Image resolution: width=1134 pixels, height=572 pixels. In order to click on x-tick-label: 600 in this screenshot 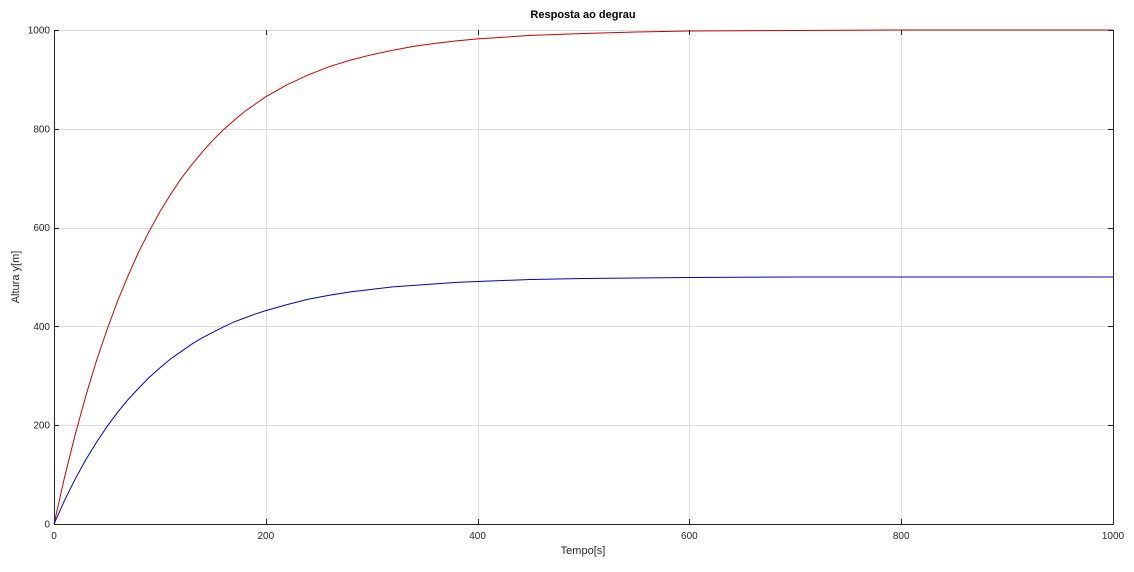, I will do `click(689, 536)`.